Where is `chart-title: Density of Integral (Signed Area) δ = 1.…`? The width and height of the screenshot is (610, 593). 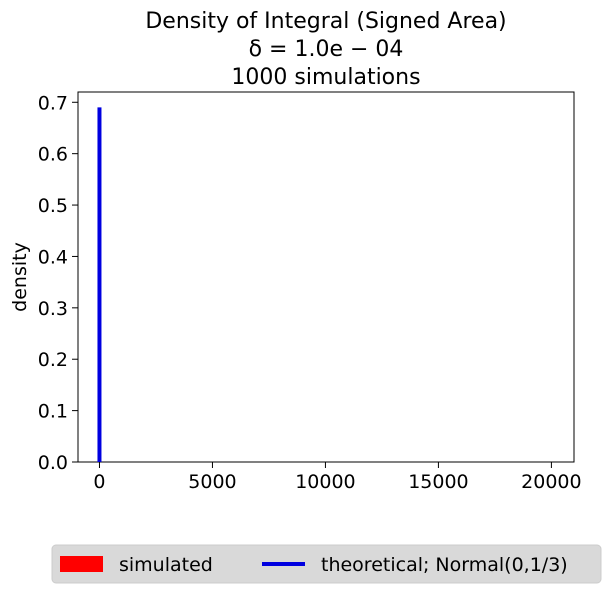 chart-title: Density of Integral (Signed Area) δ = 1.… is located at coordinates (325, 49).